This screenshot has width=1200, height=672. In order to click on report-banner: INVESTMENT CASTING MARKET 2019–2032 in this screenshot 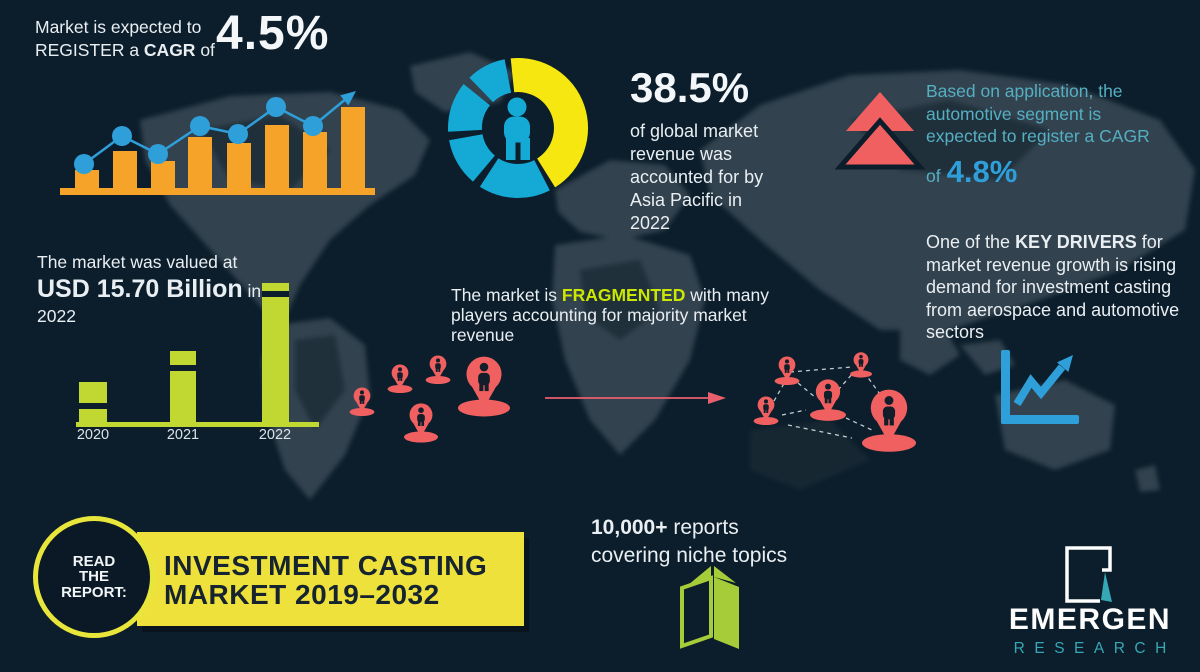, I will do `click(330, 579)`.